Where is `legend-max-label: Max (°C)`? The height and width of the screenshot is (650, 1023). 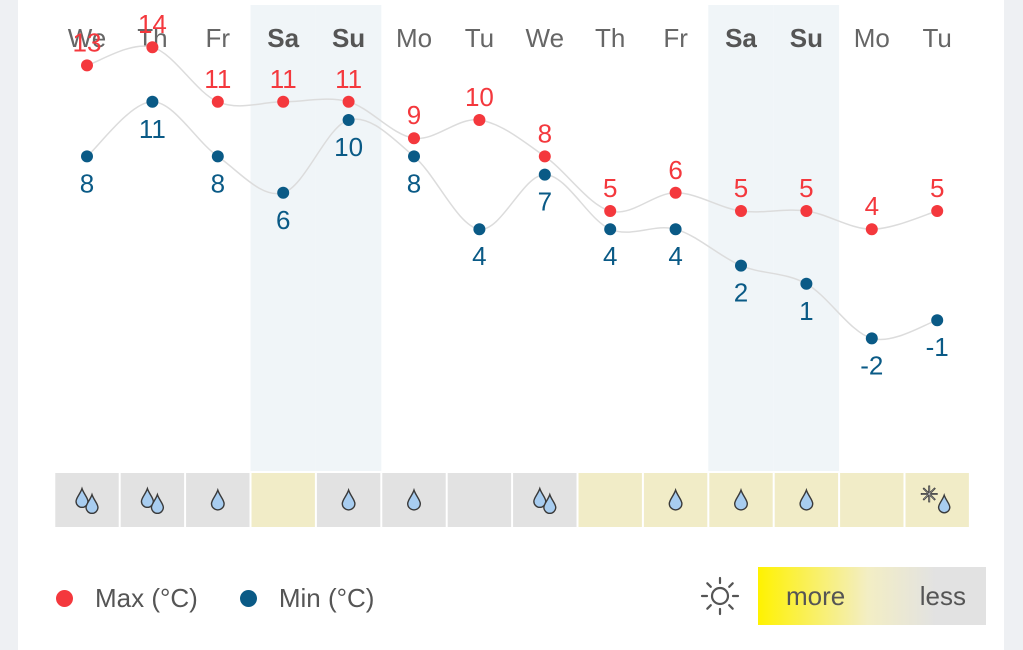
legend-max-label: Max (°C) is located at coordinates (146, 597).